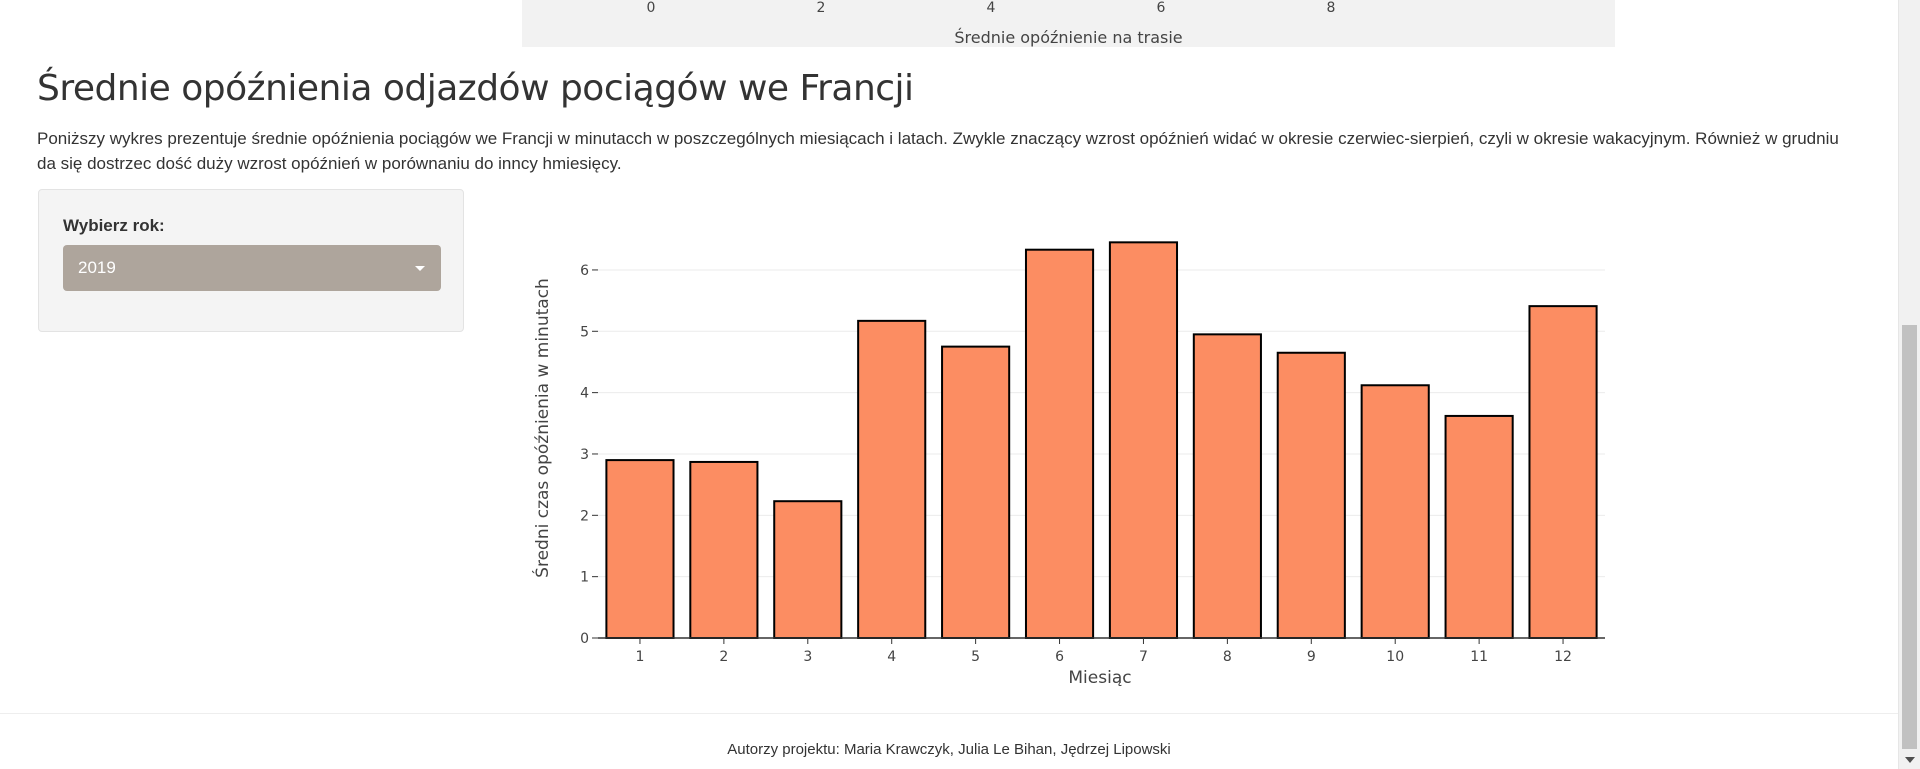 Image resolution: width=1920 pixels, height=769 pixels. Describe the element at coordinates (97, 267) in the screenshot. I see `year-select-value: 2019` at that location.